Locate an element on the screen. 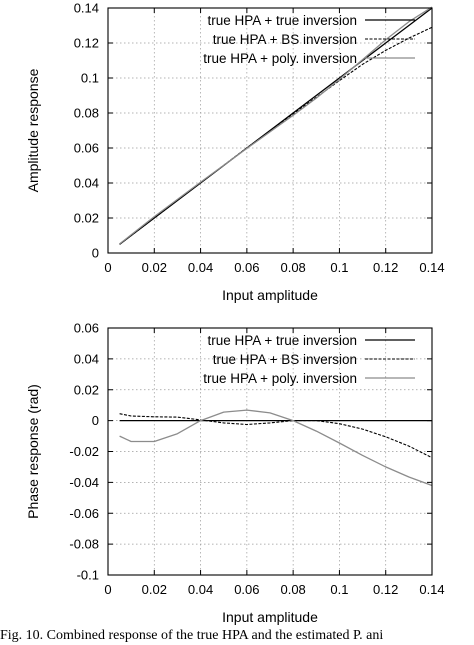 Image resolution: width=474 pixels, height=645 pixels. y-tick-label: 0.1 is located at coordinates (90, 78).